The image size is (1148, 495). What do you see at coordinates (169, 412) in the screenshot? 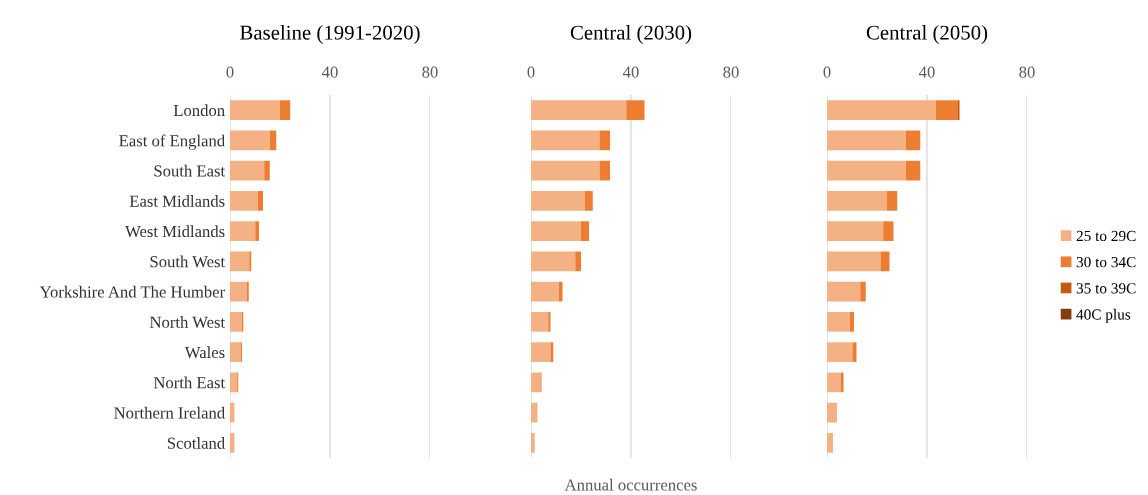
I see `y-tick-label: Northern Ireland` at bounding box center [169, 412].